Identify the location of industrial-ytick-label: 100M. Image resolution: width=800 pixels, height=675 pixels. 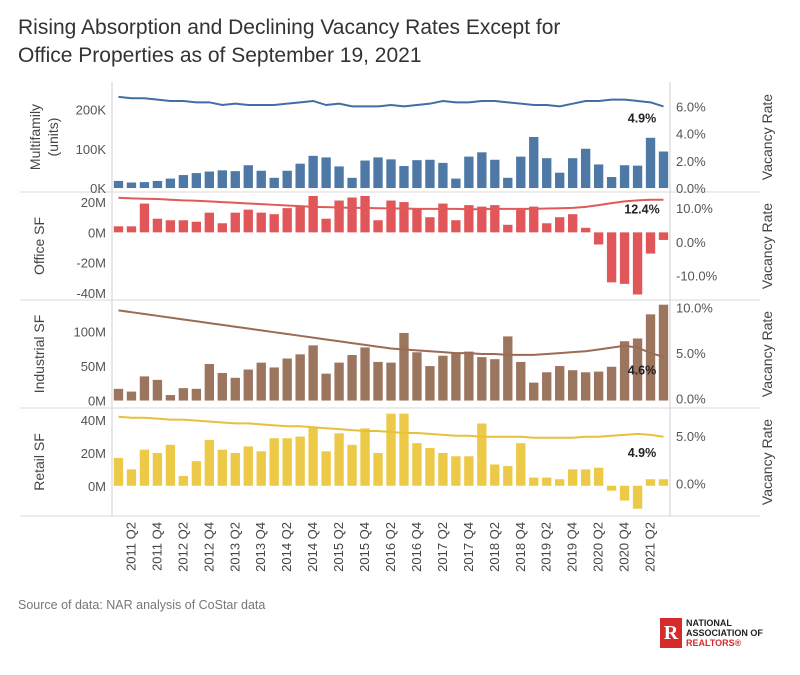
(89, 332).